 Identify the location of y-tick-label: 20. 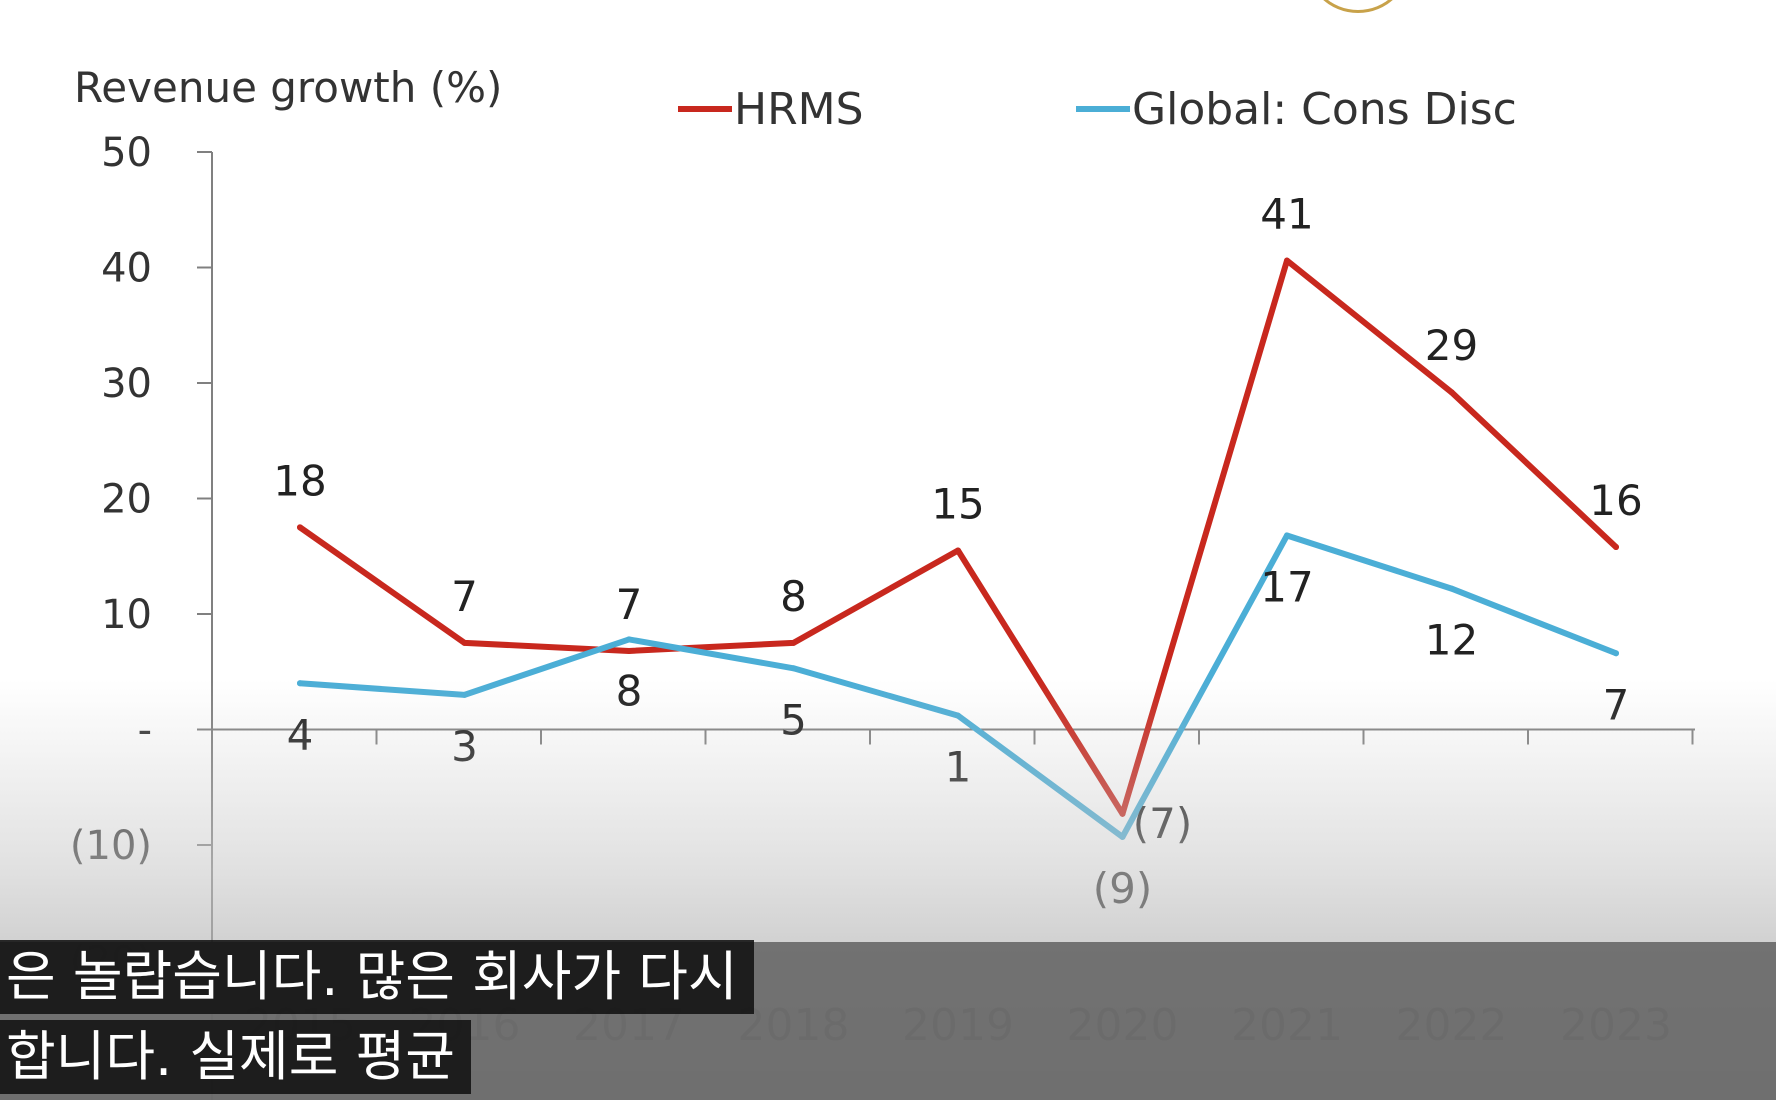
(126, 500).